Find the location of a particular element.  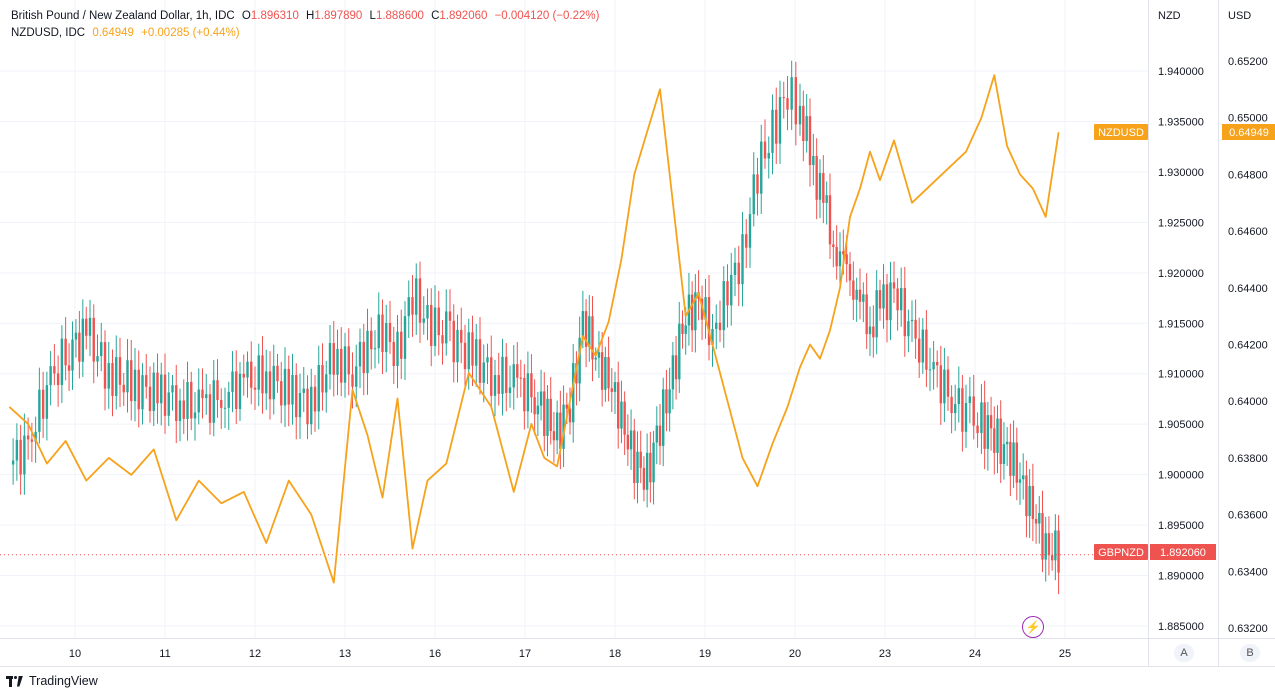

overlay-series-value: 0.64949 is located at coordinates (113, 33).